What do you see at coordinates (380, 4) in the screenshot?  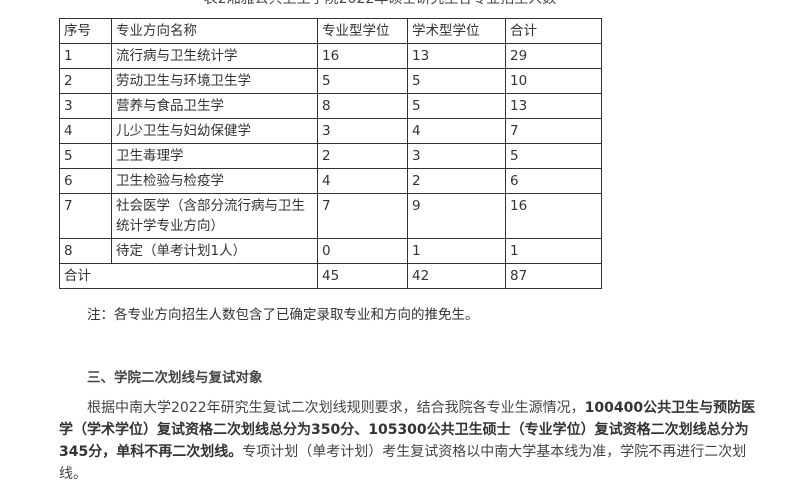 I see `table-title: 表2湘雅公共卫生学院2022年硕士研究生各专业招生人数` at bounding box center [380, 4].